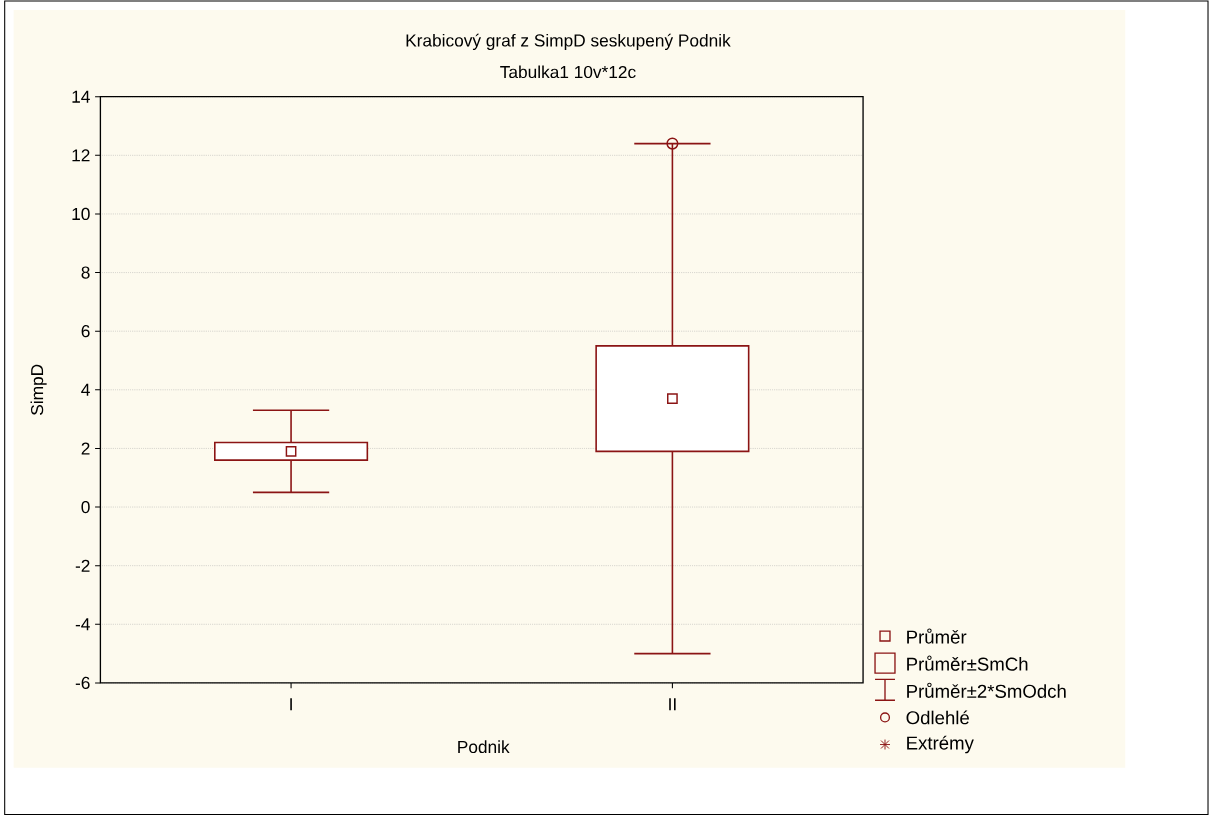 The height and width of the screenshot is (817, 1210). Describe the element at coordinates (81, 97) in the screenshot. I see `y-tick-label: 14` at that location.